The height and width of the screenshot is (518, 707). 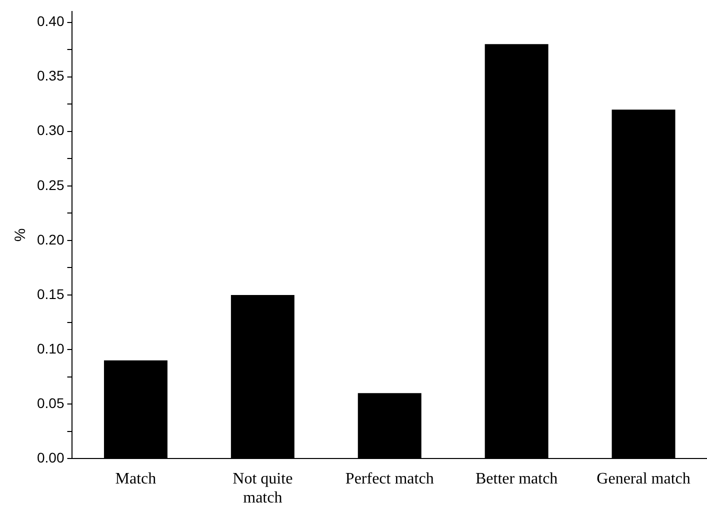 What do you see at coordinates (50, 130) in the screenshot?
I see `y-tick-label: 0.30` at bounding box center [50, 130].